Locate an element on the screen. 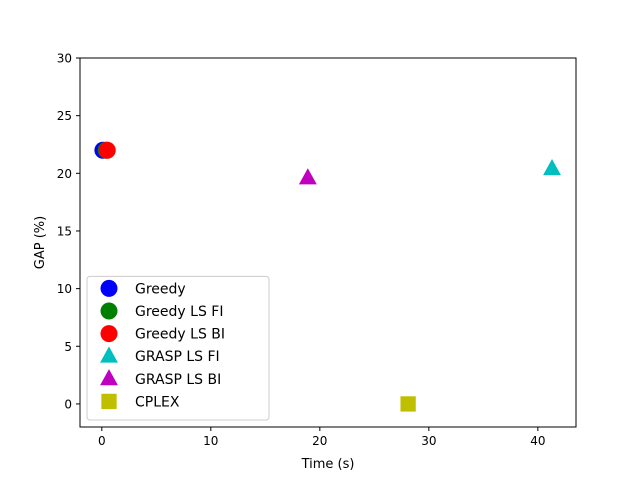  legend-label: GRASP LS BI is located at coordinates (178, 380).